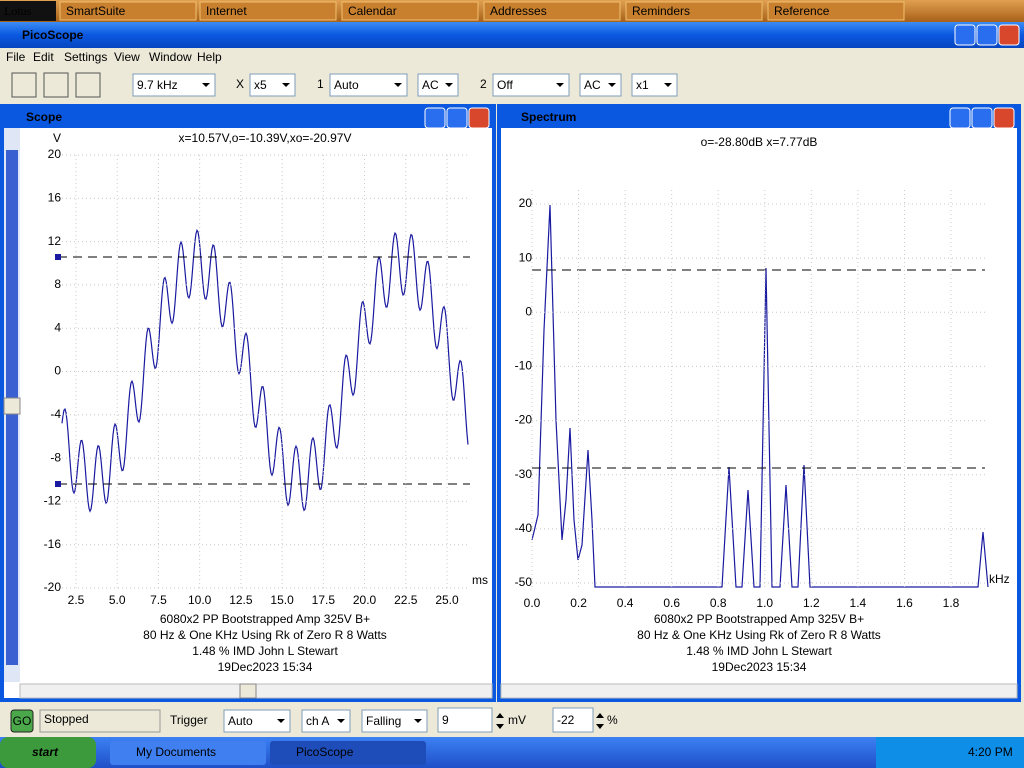 The height and width of the screenshot is (768, 1024). What do you see at coordinates (654, 85) in the screenshot?
I see `ch2-multiplier-select` at bounding box center [654, 85].